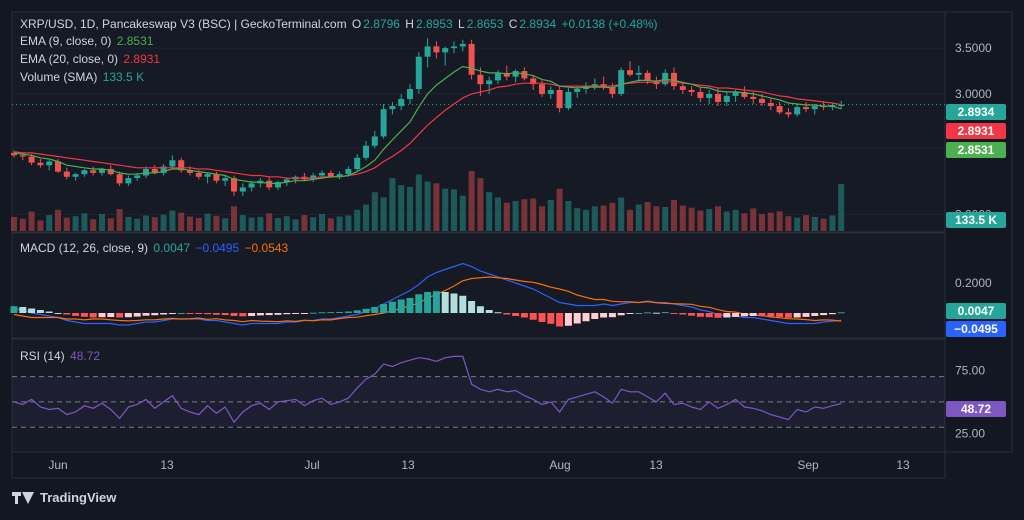 The image size is (1024, 520). What do you see at coordinates (83, 77) in the screenshot?
I see `volume-legend: Volume (SMA) 133.5 K` at bounding box center [83, 77].